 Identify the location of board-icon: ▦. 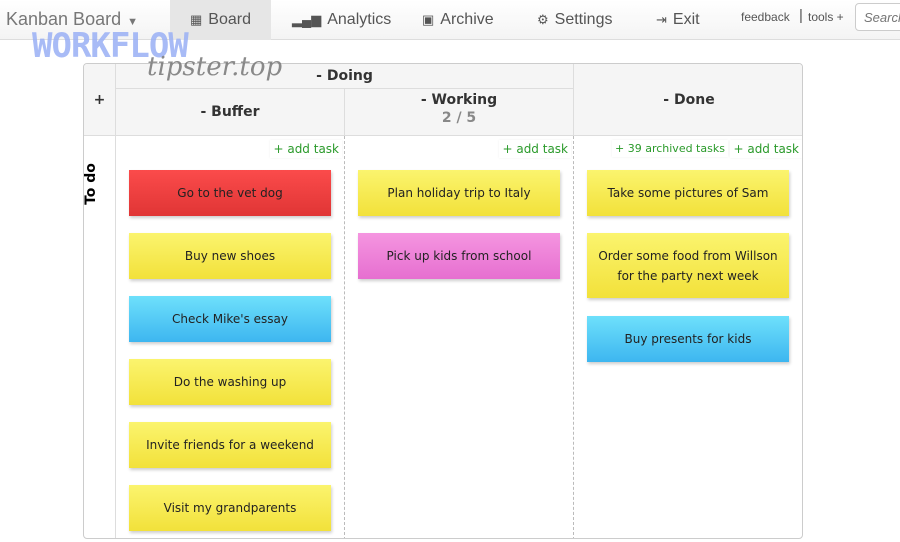
(196, 19).